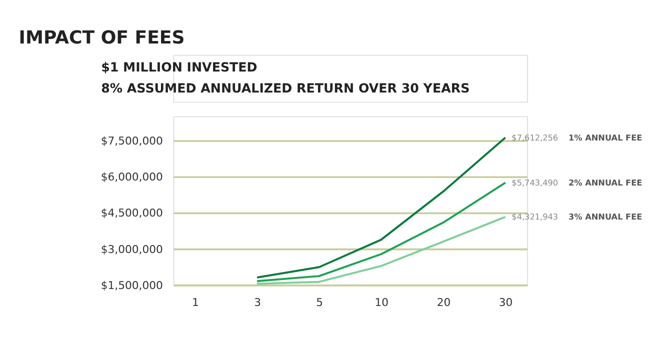 This screenshot has width=648, height=350. I want to click on x-tick-label: 20, so click(443, 303).